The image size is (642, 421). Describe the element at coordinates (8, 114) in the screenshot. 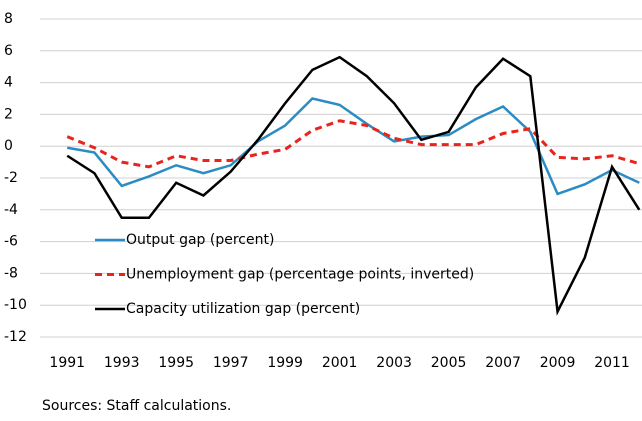

I see `y-tick-label: 2` at that location.